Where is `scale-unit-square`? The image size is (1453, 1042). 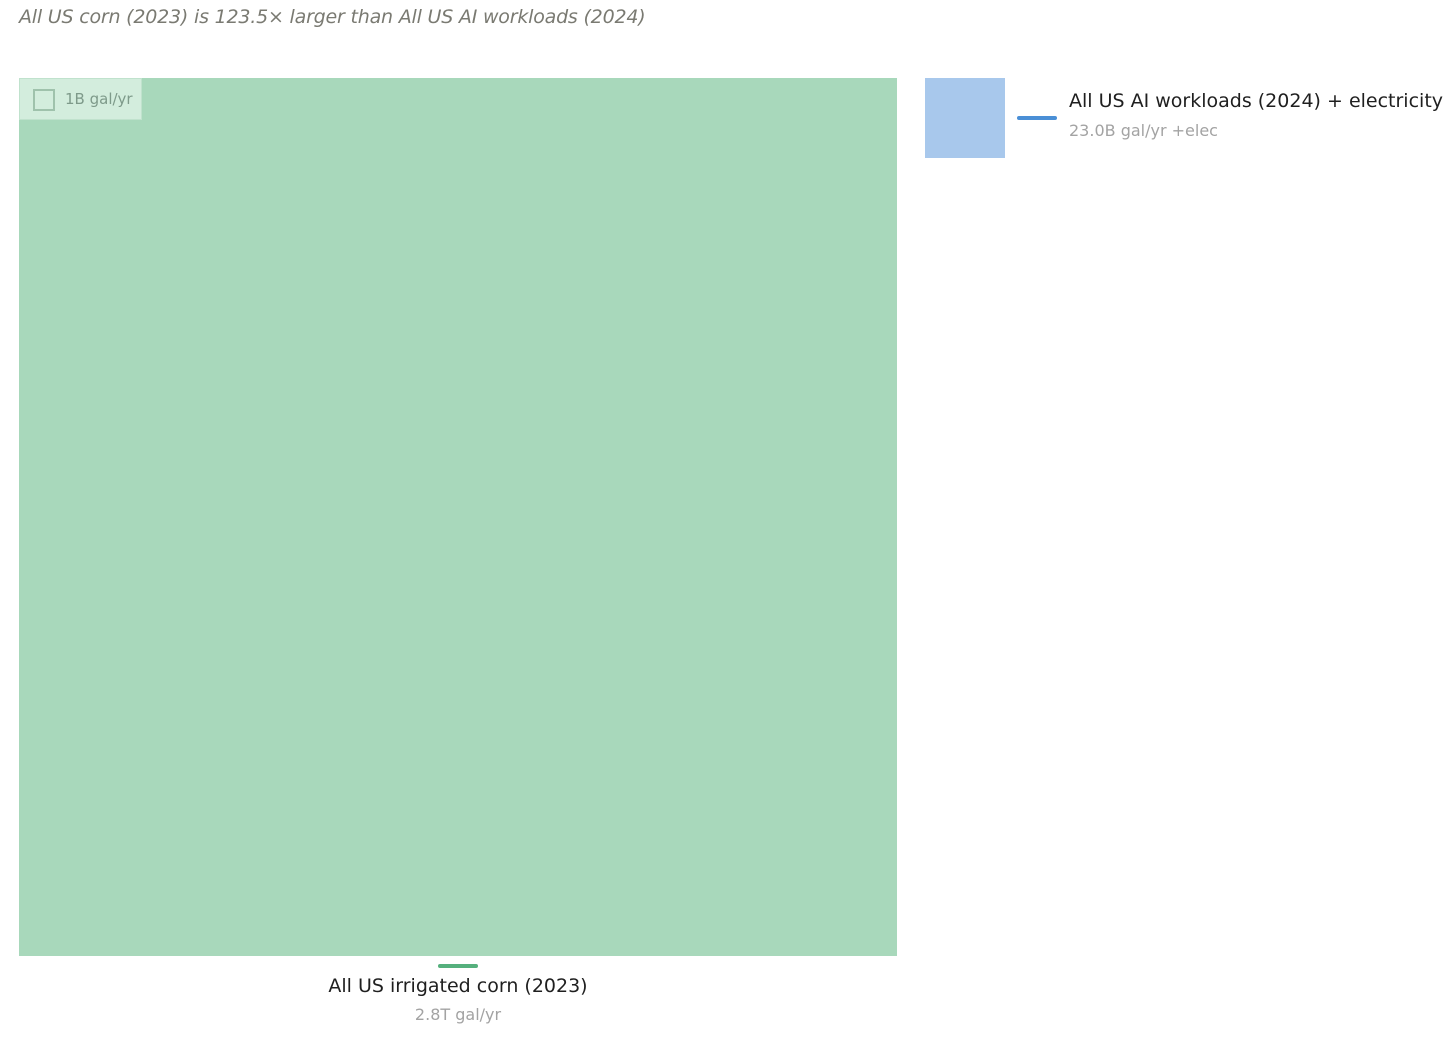 scale-unit-square is located at coordinates (44, 100).